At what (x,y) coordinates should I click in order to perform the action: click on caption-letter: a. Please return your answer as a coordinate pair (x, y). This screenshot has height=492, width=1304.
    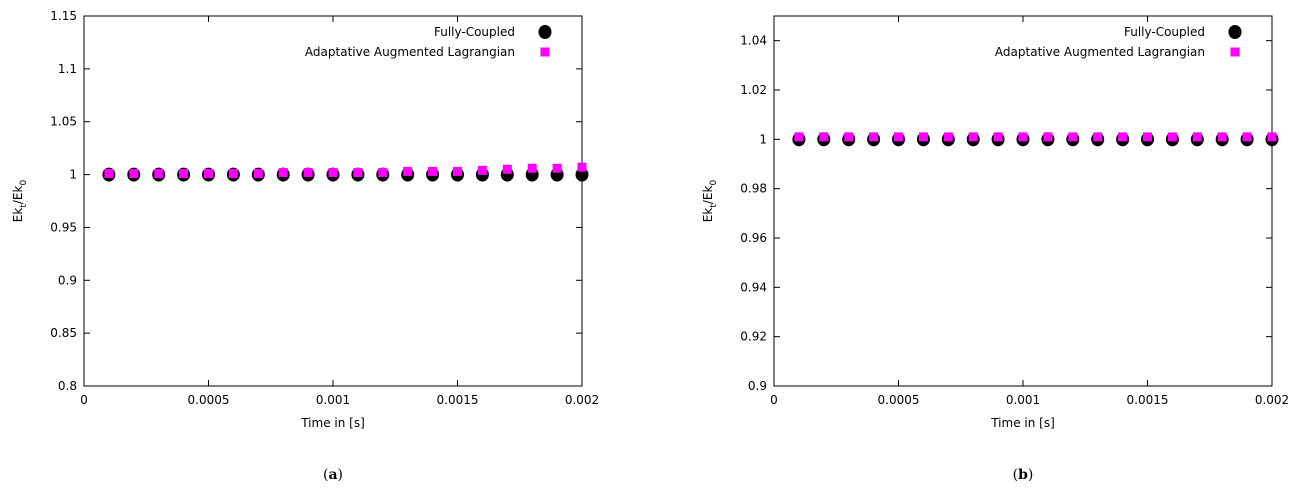
    Looking at the image, I should click on (332, 475).